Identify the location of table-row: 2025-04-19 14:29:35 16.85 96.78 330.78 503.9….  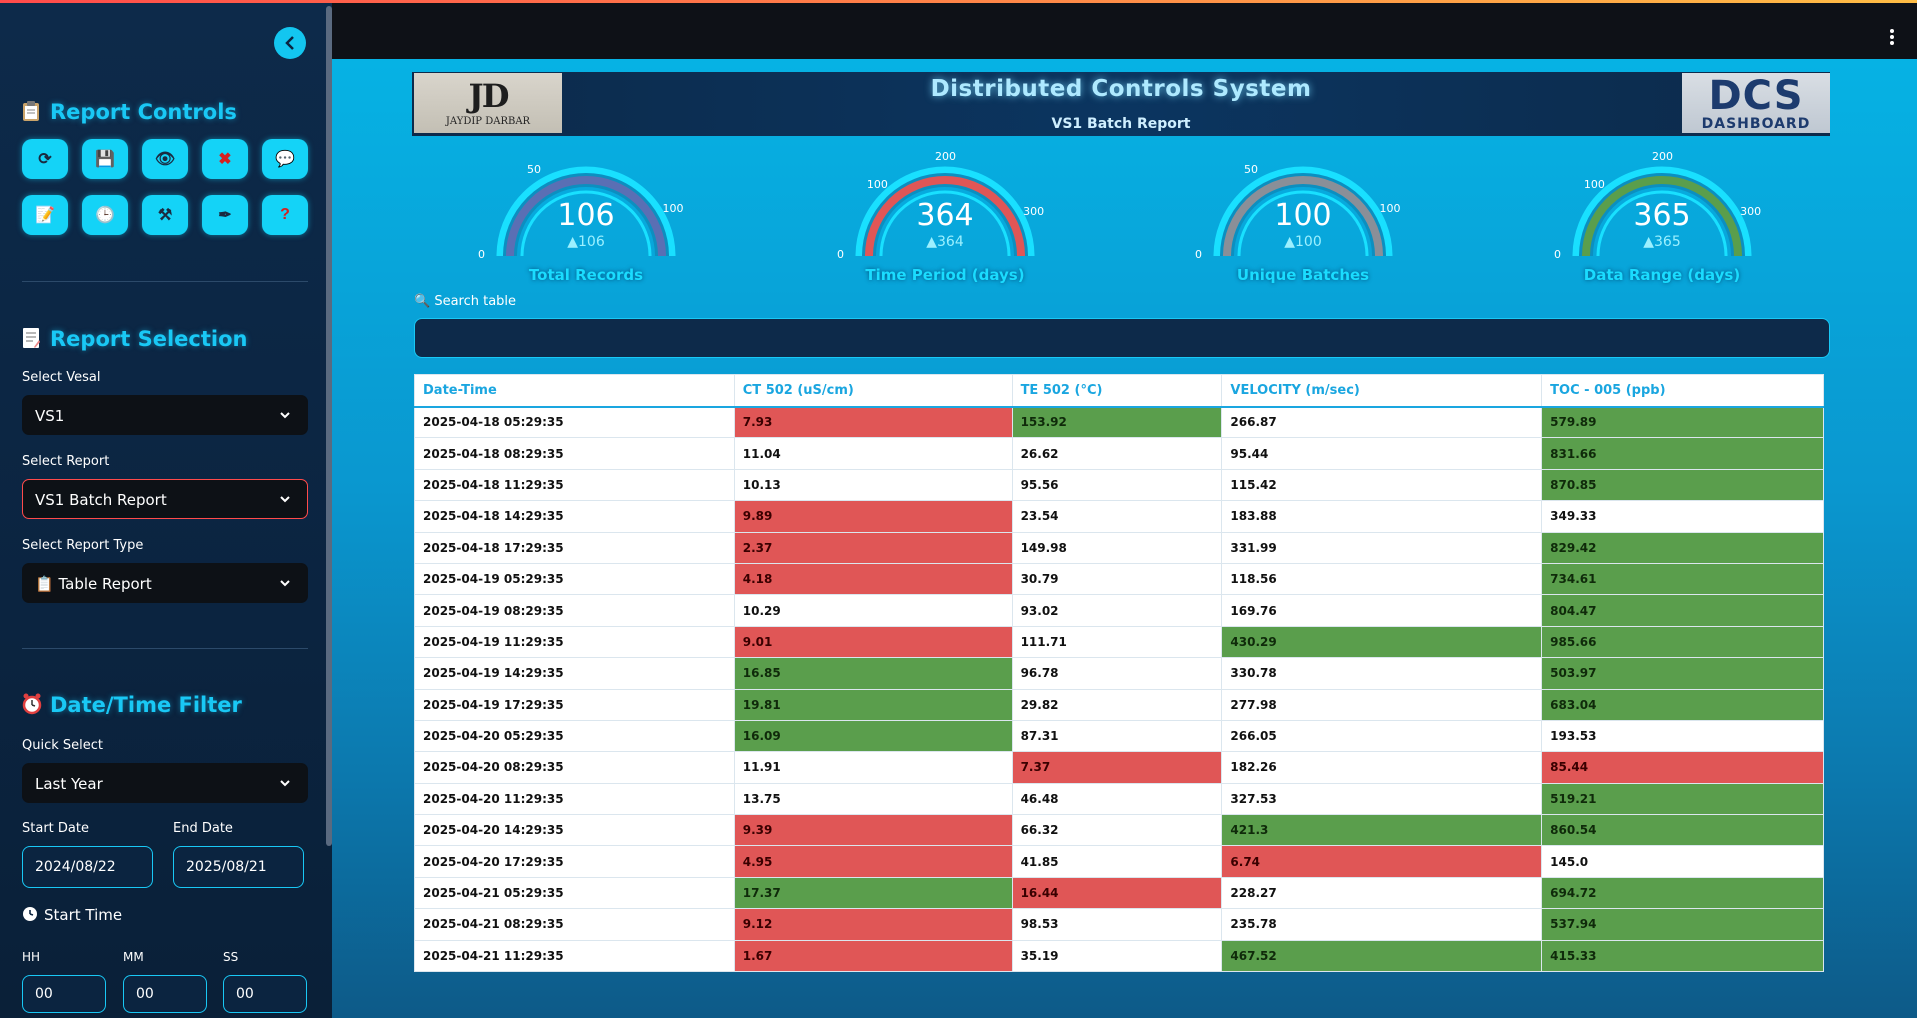
(1119, 673).